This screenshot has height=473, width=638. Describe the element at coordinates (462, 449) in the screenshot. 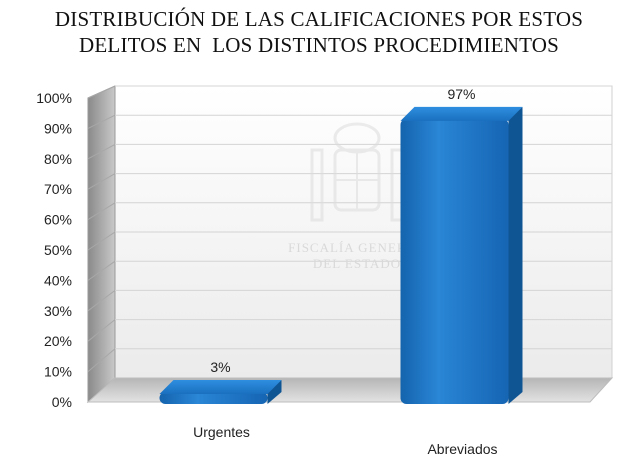

I see `category-label: Abreviados` at that location.